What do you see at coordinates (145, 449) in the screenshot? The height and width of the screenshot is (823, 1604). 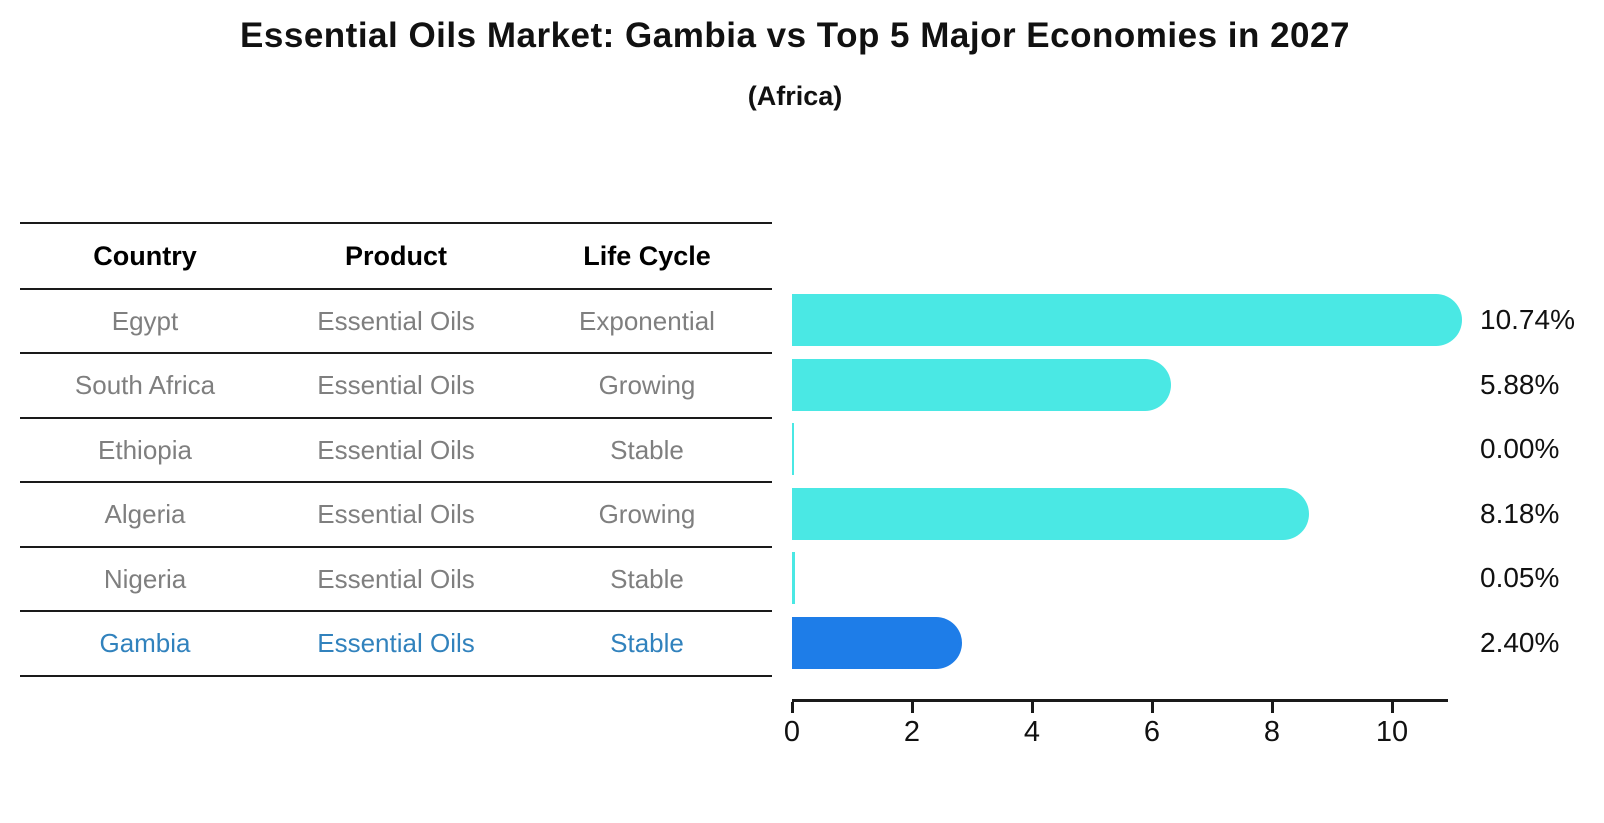 I see `cell-country: Ethiopia` at bounding box center [145, 449].